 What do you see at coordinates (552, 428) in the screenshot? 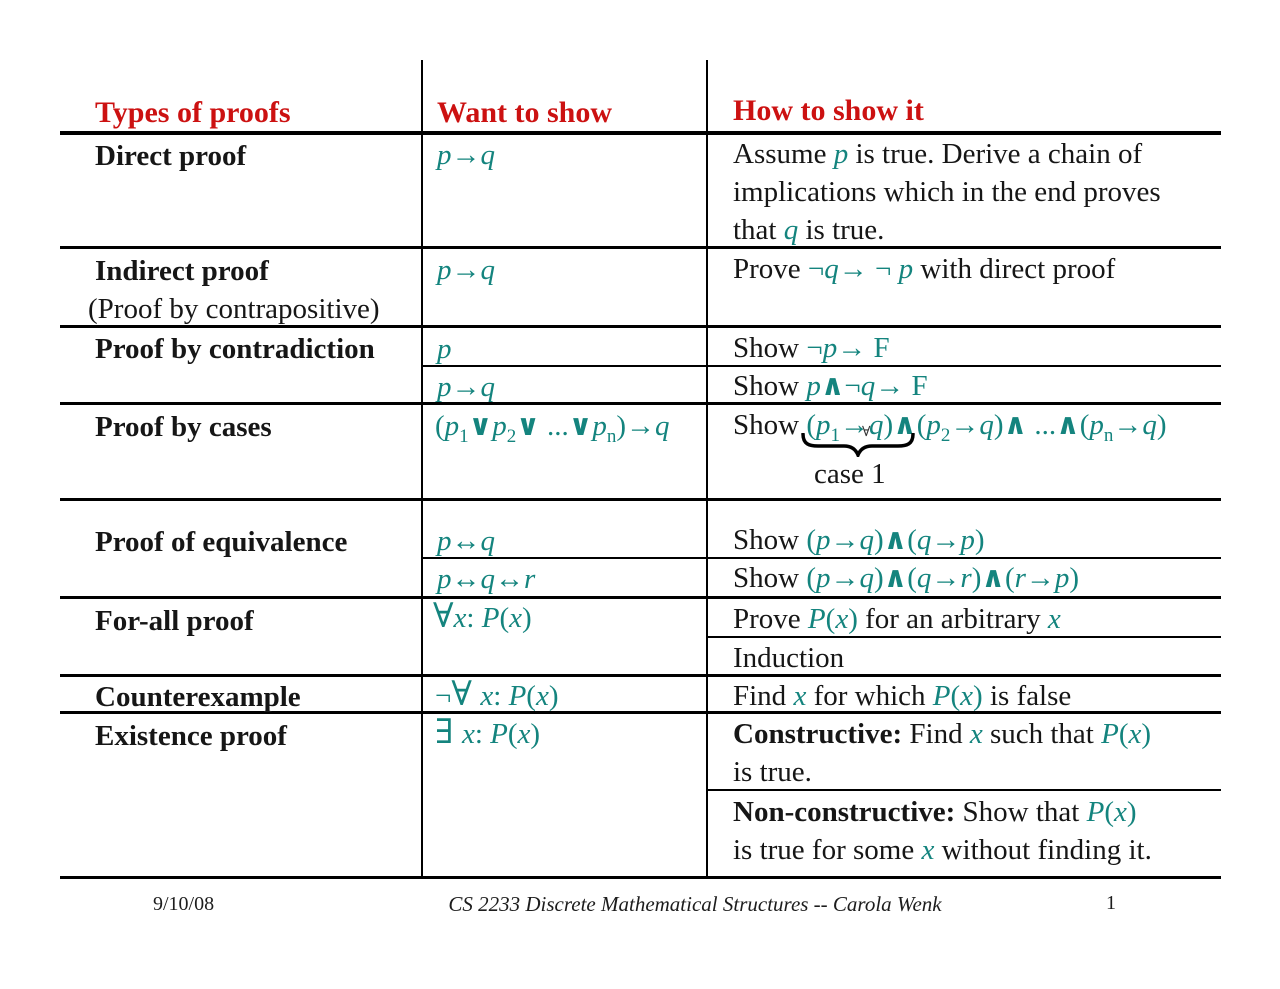
I see `cell-cases-want: (p1∨p2∨ ...∨pn)→q` at bounding box center [552, 428].